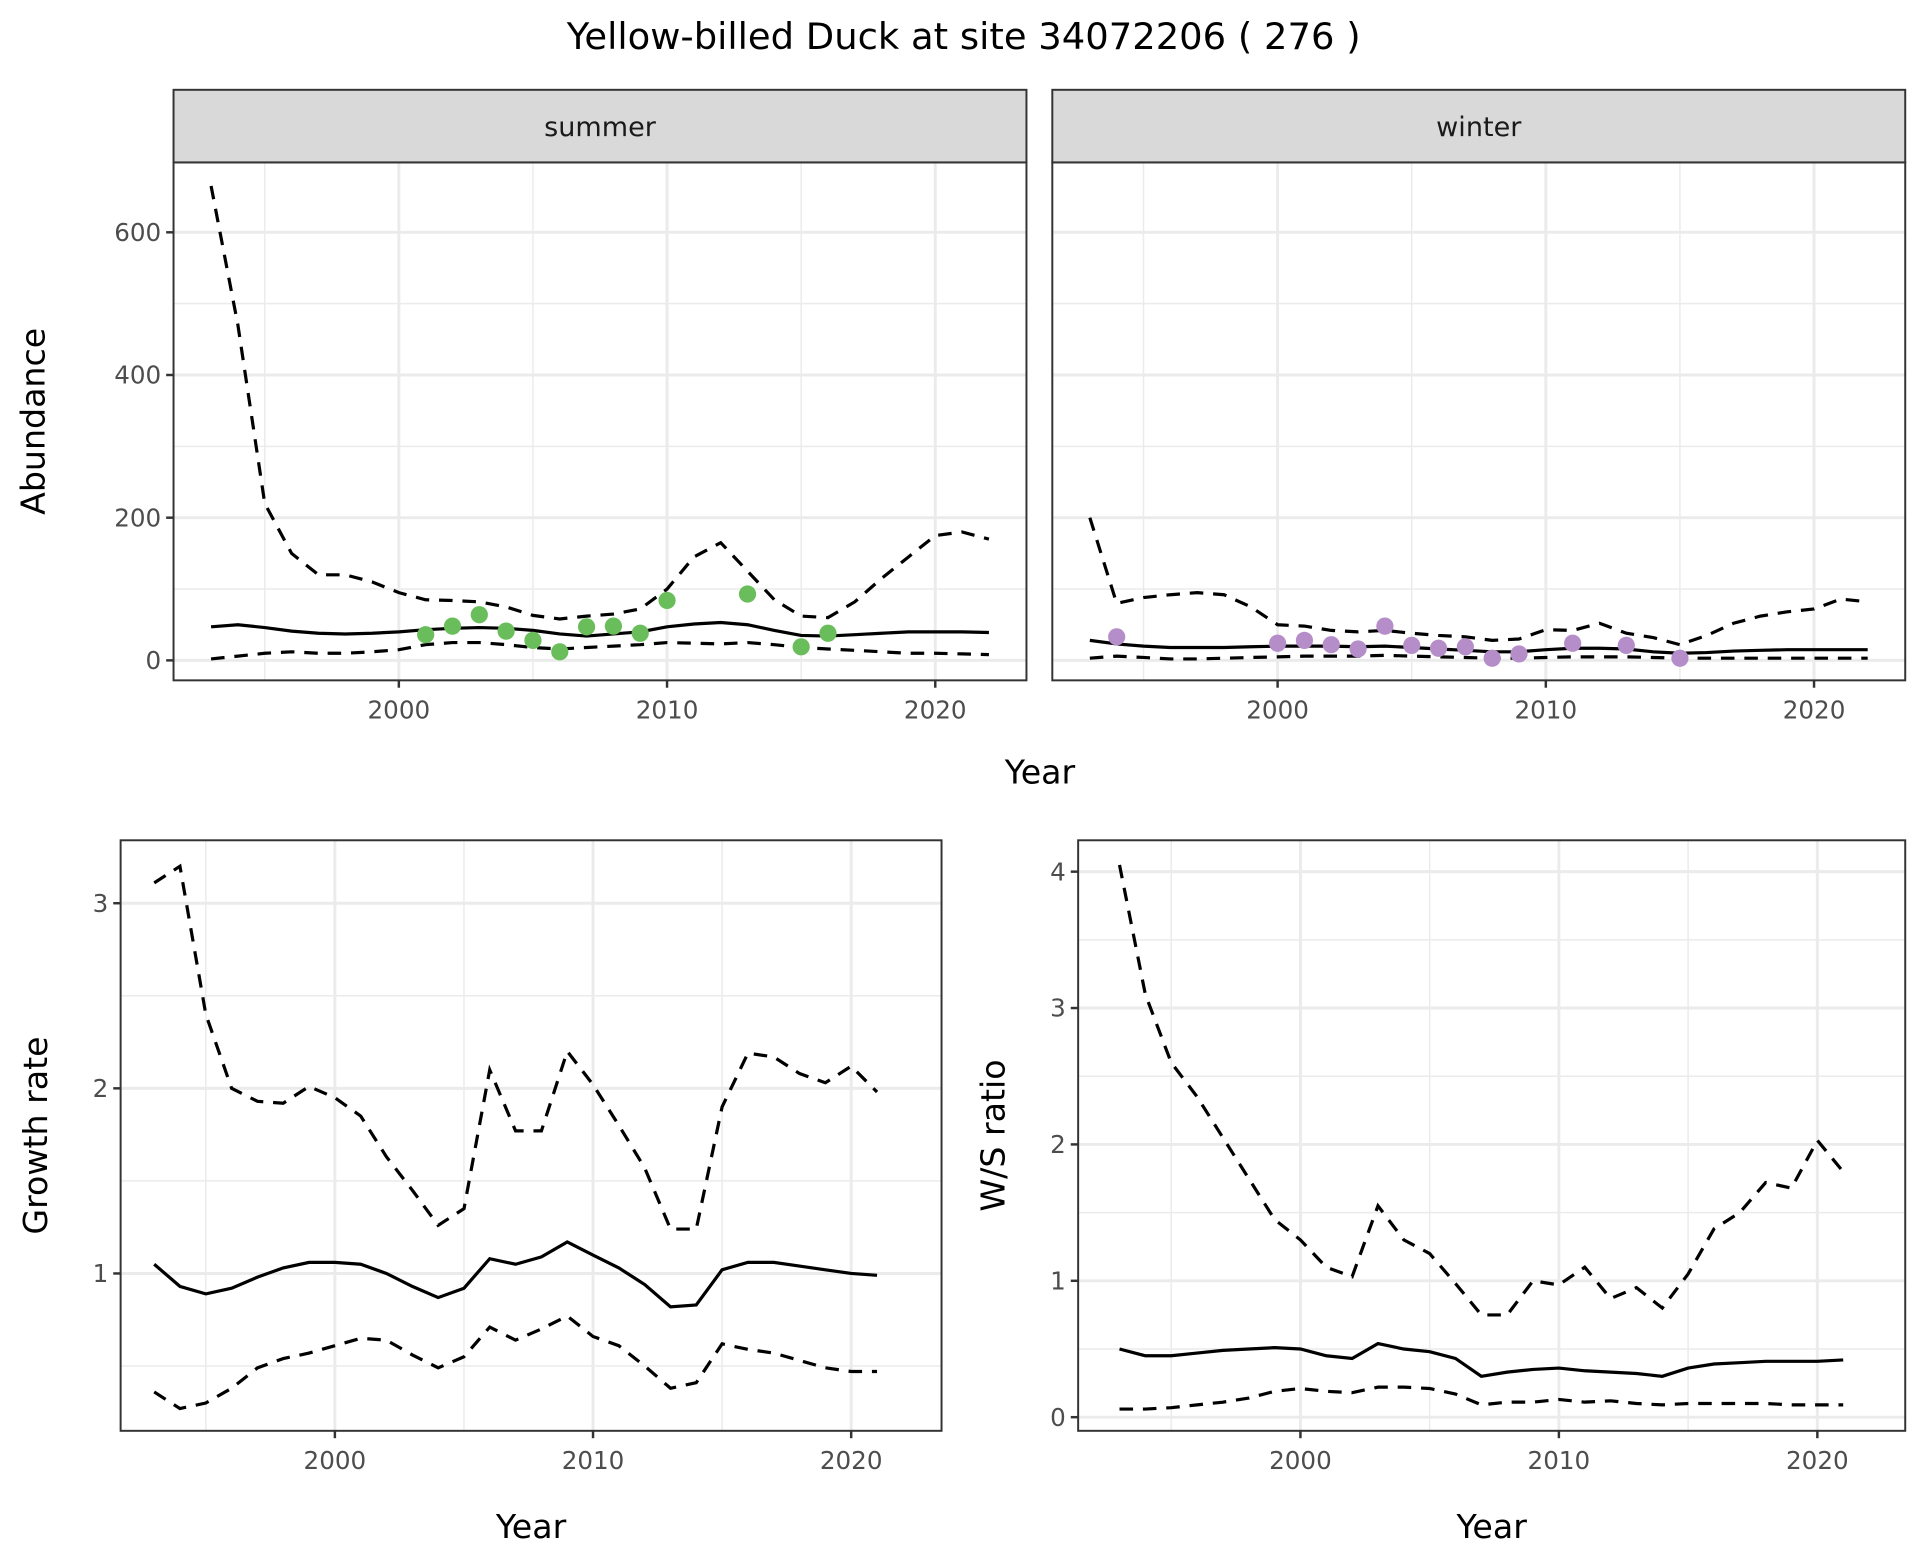 This screenshot has width=1920, height=1560. I want to click on y-tick-label: 4, so click(1058, 871).